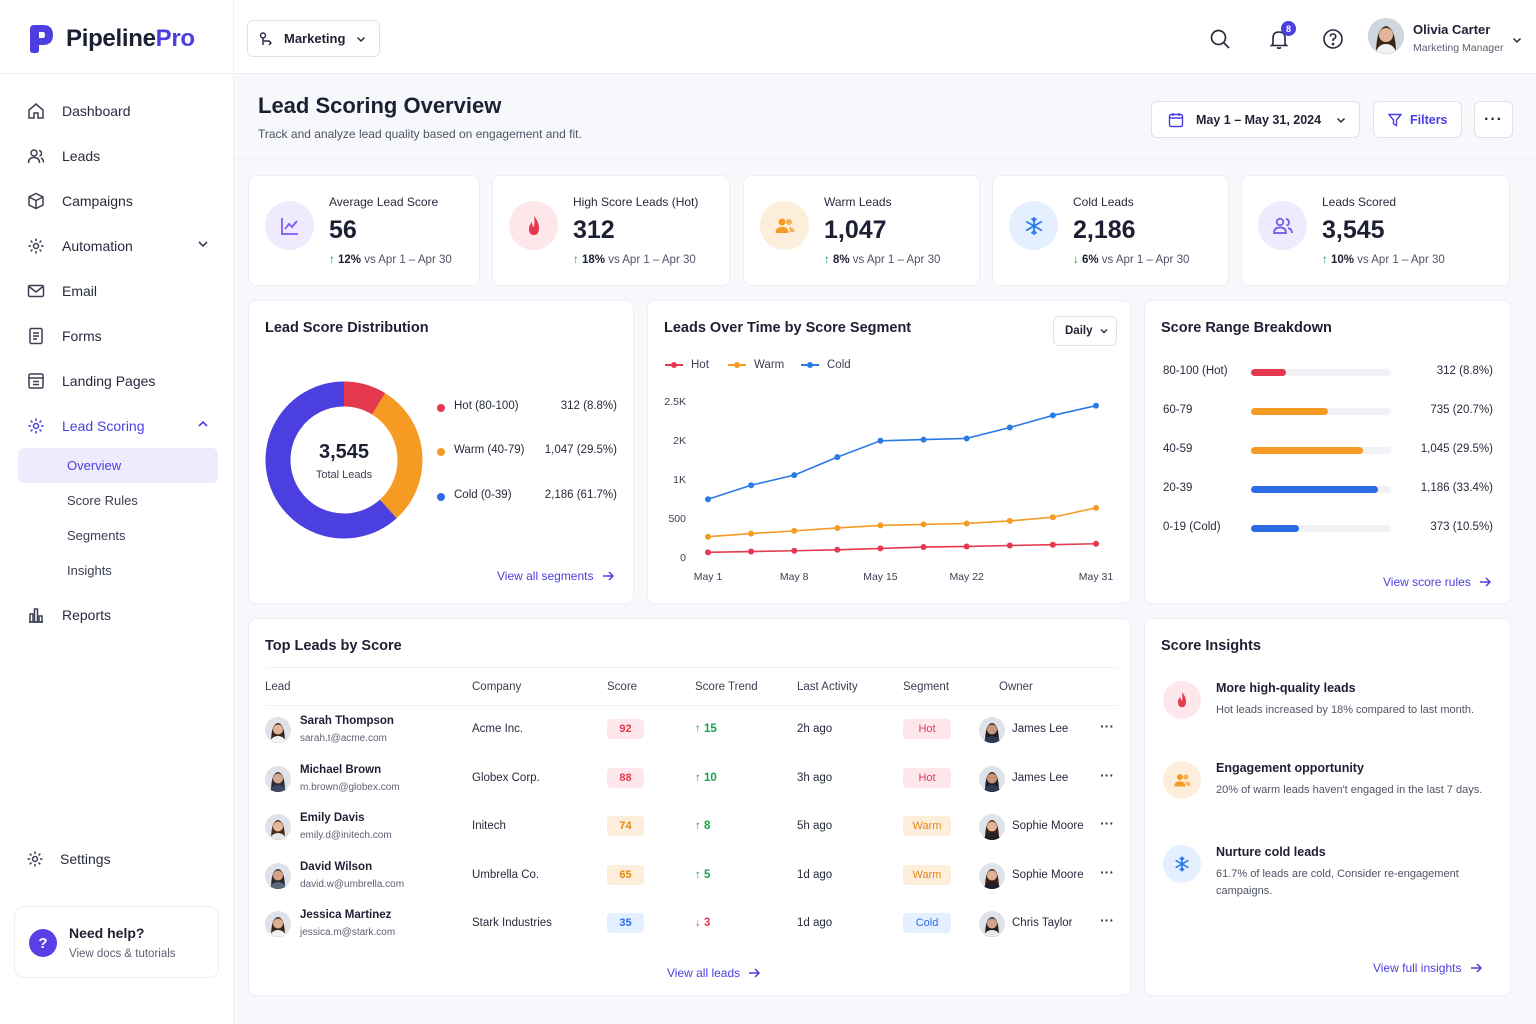 The width and height of the screenshot is (1536, 1024). What do you see at coordinates (497, 687) in the screenshot?
I see `column-header-company: Company` at bounding box center [497, 687].